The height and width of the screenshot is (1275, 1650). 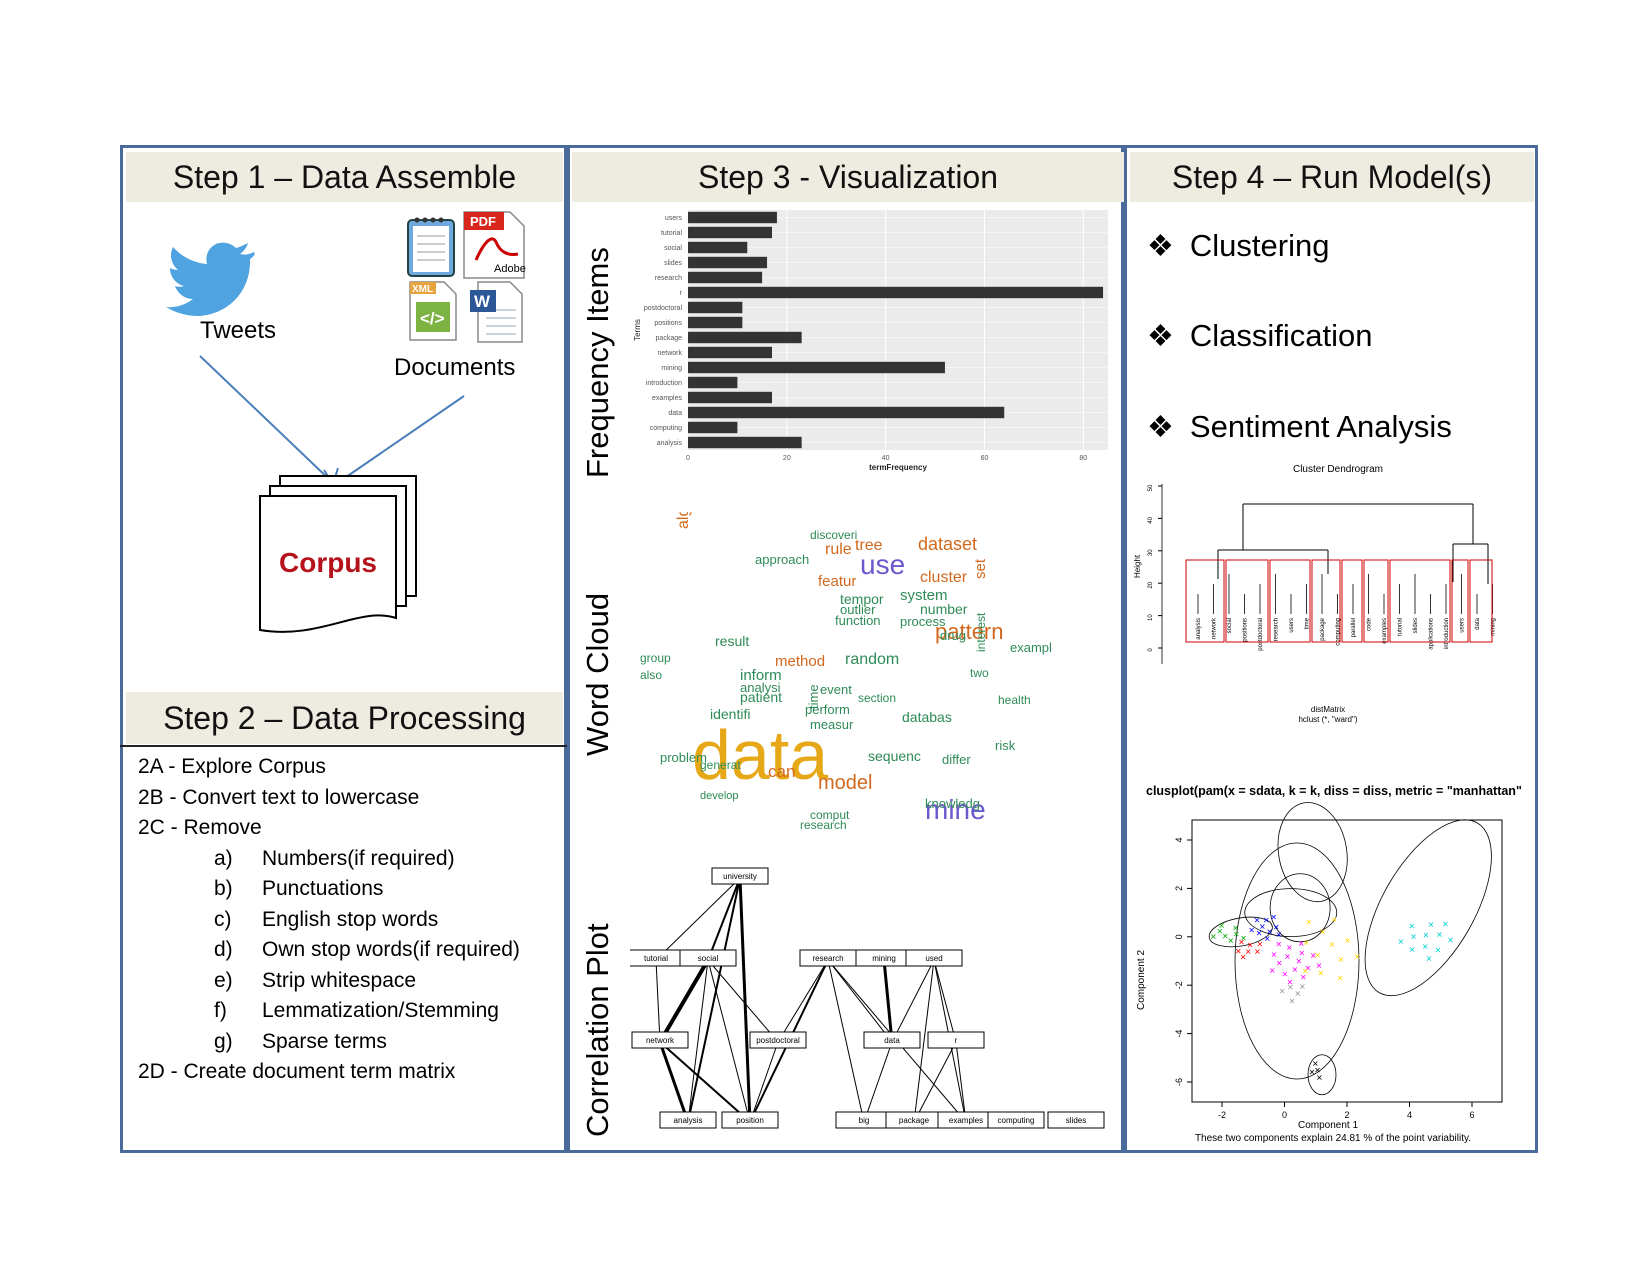 What do you see at coordinates (1277, 629) in the screenshot?
I see `dendrogram-leaf-label: research` at bounding box center [1277, 629].